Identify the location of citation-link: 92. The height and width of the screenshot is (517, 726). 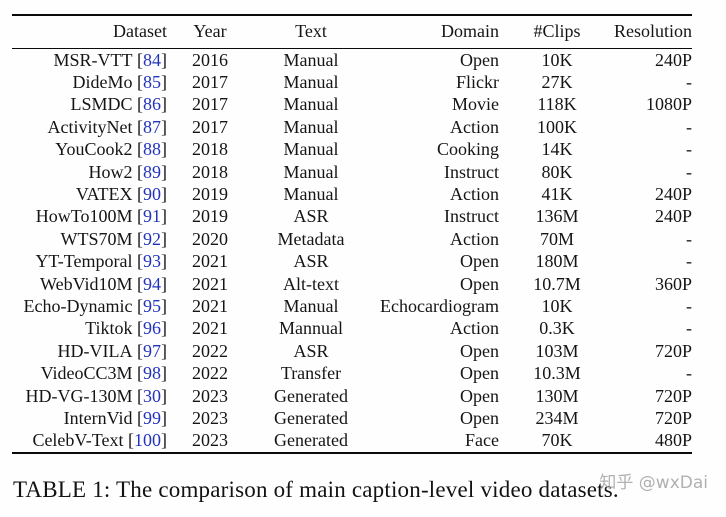
(152, 238).